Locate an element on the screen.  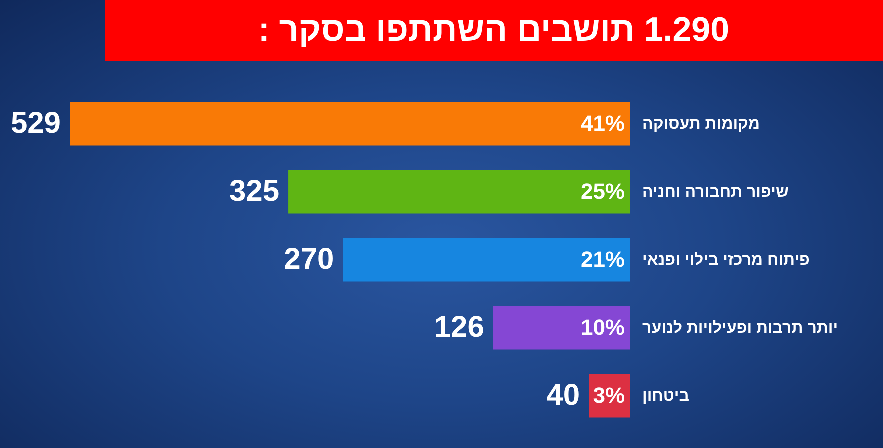
y-tick-label: ביטחון is located at coordinates (666, 396).